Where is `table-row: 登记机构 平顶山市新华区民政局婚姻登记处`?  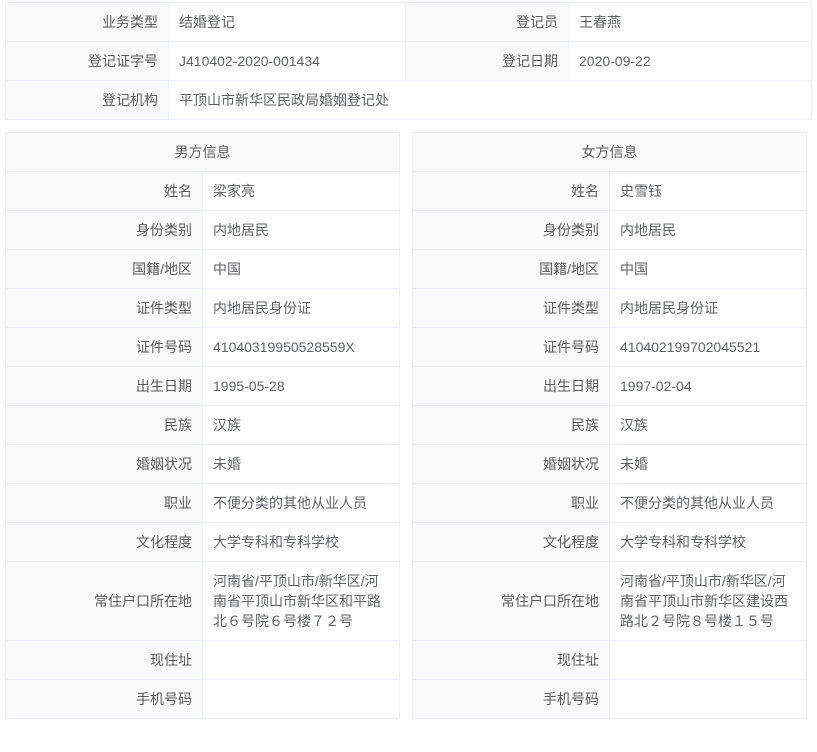
table-row: 登记机构 平顶山市新华区民政局婚姻登记处 is located at coordinates (408, 100).